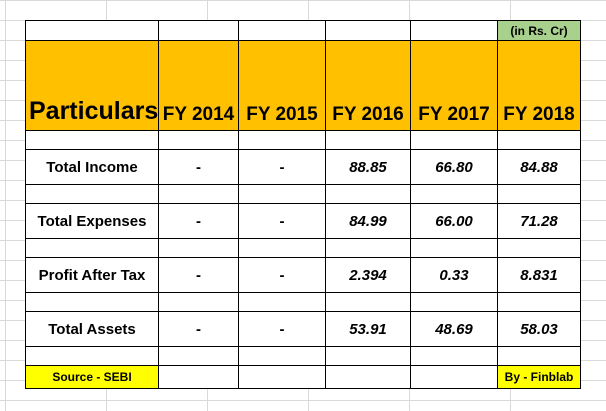 The image size is (606, 411). I want to click on credit-cell: By - Finblab, so click(539, 377).